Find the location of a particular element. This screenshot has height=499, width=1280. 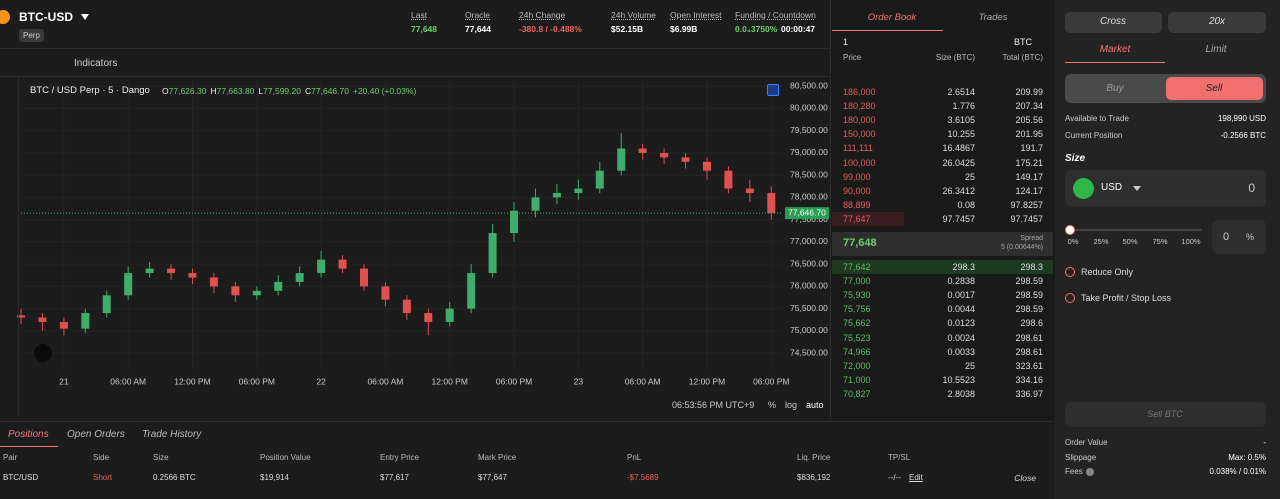

summary-label: Order Value is located at coordinates (1086, 442).